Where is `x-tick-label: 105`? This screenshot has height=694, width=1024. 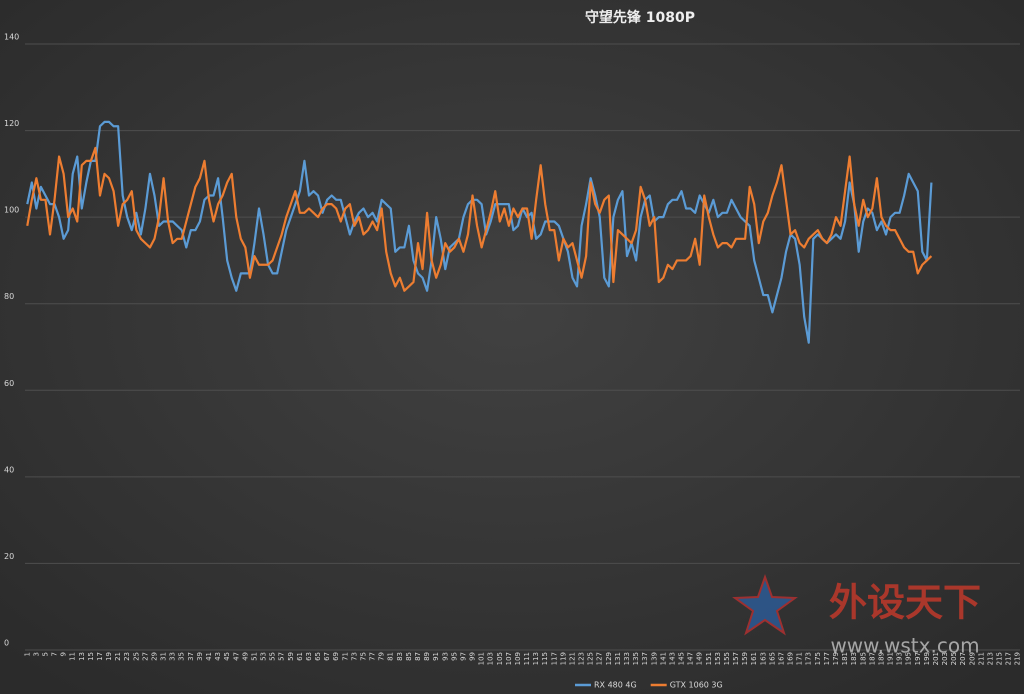 x-tick-label: 105 is located at coordinates (500, 658).